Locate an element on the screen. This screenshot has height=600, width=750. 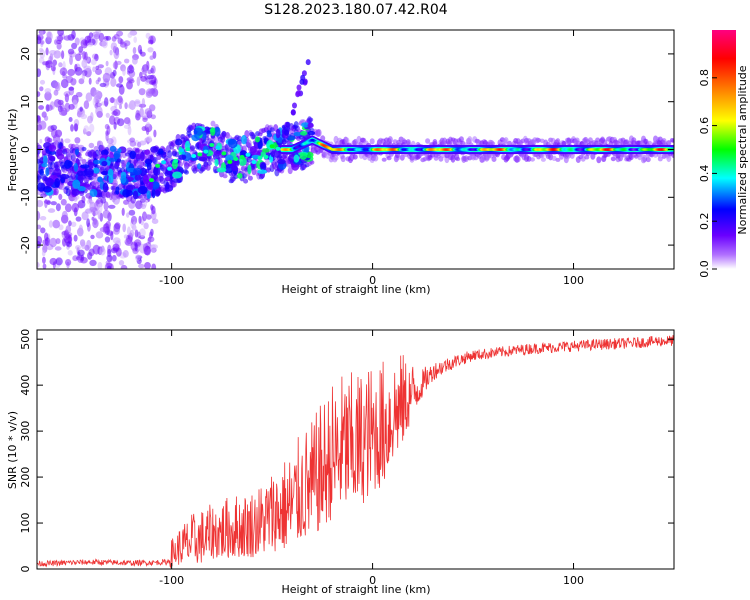
y-tick-label: 100 is located at coordinates (25, 523).